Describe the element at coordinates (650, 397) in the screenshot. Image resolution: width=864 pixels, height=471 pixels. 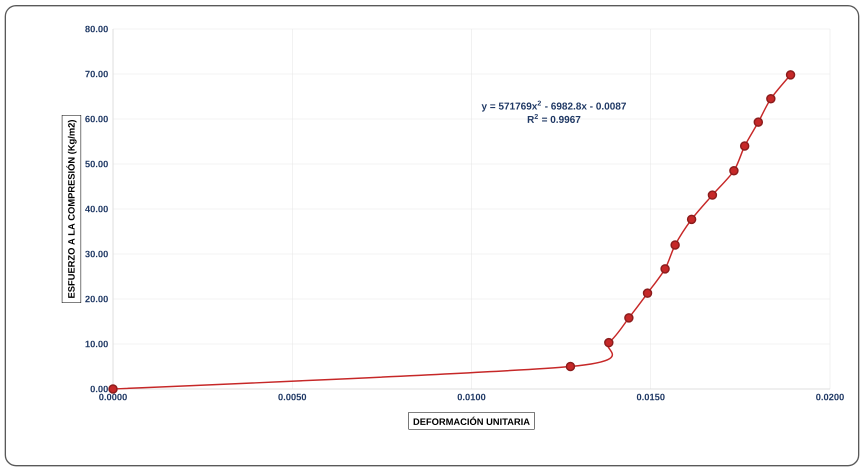
I see `x-tick-label: 0.0150` at that location.